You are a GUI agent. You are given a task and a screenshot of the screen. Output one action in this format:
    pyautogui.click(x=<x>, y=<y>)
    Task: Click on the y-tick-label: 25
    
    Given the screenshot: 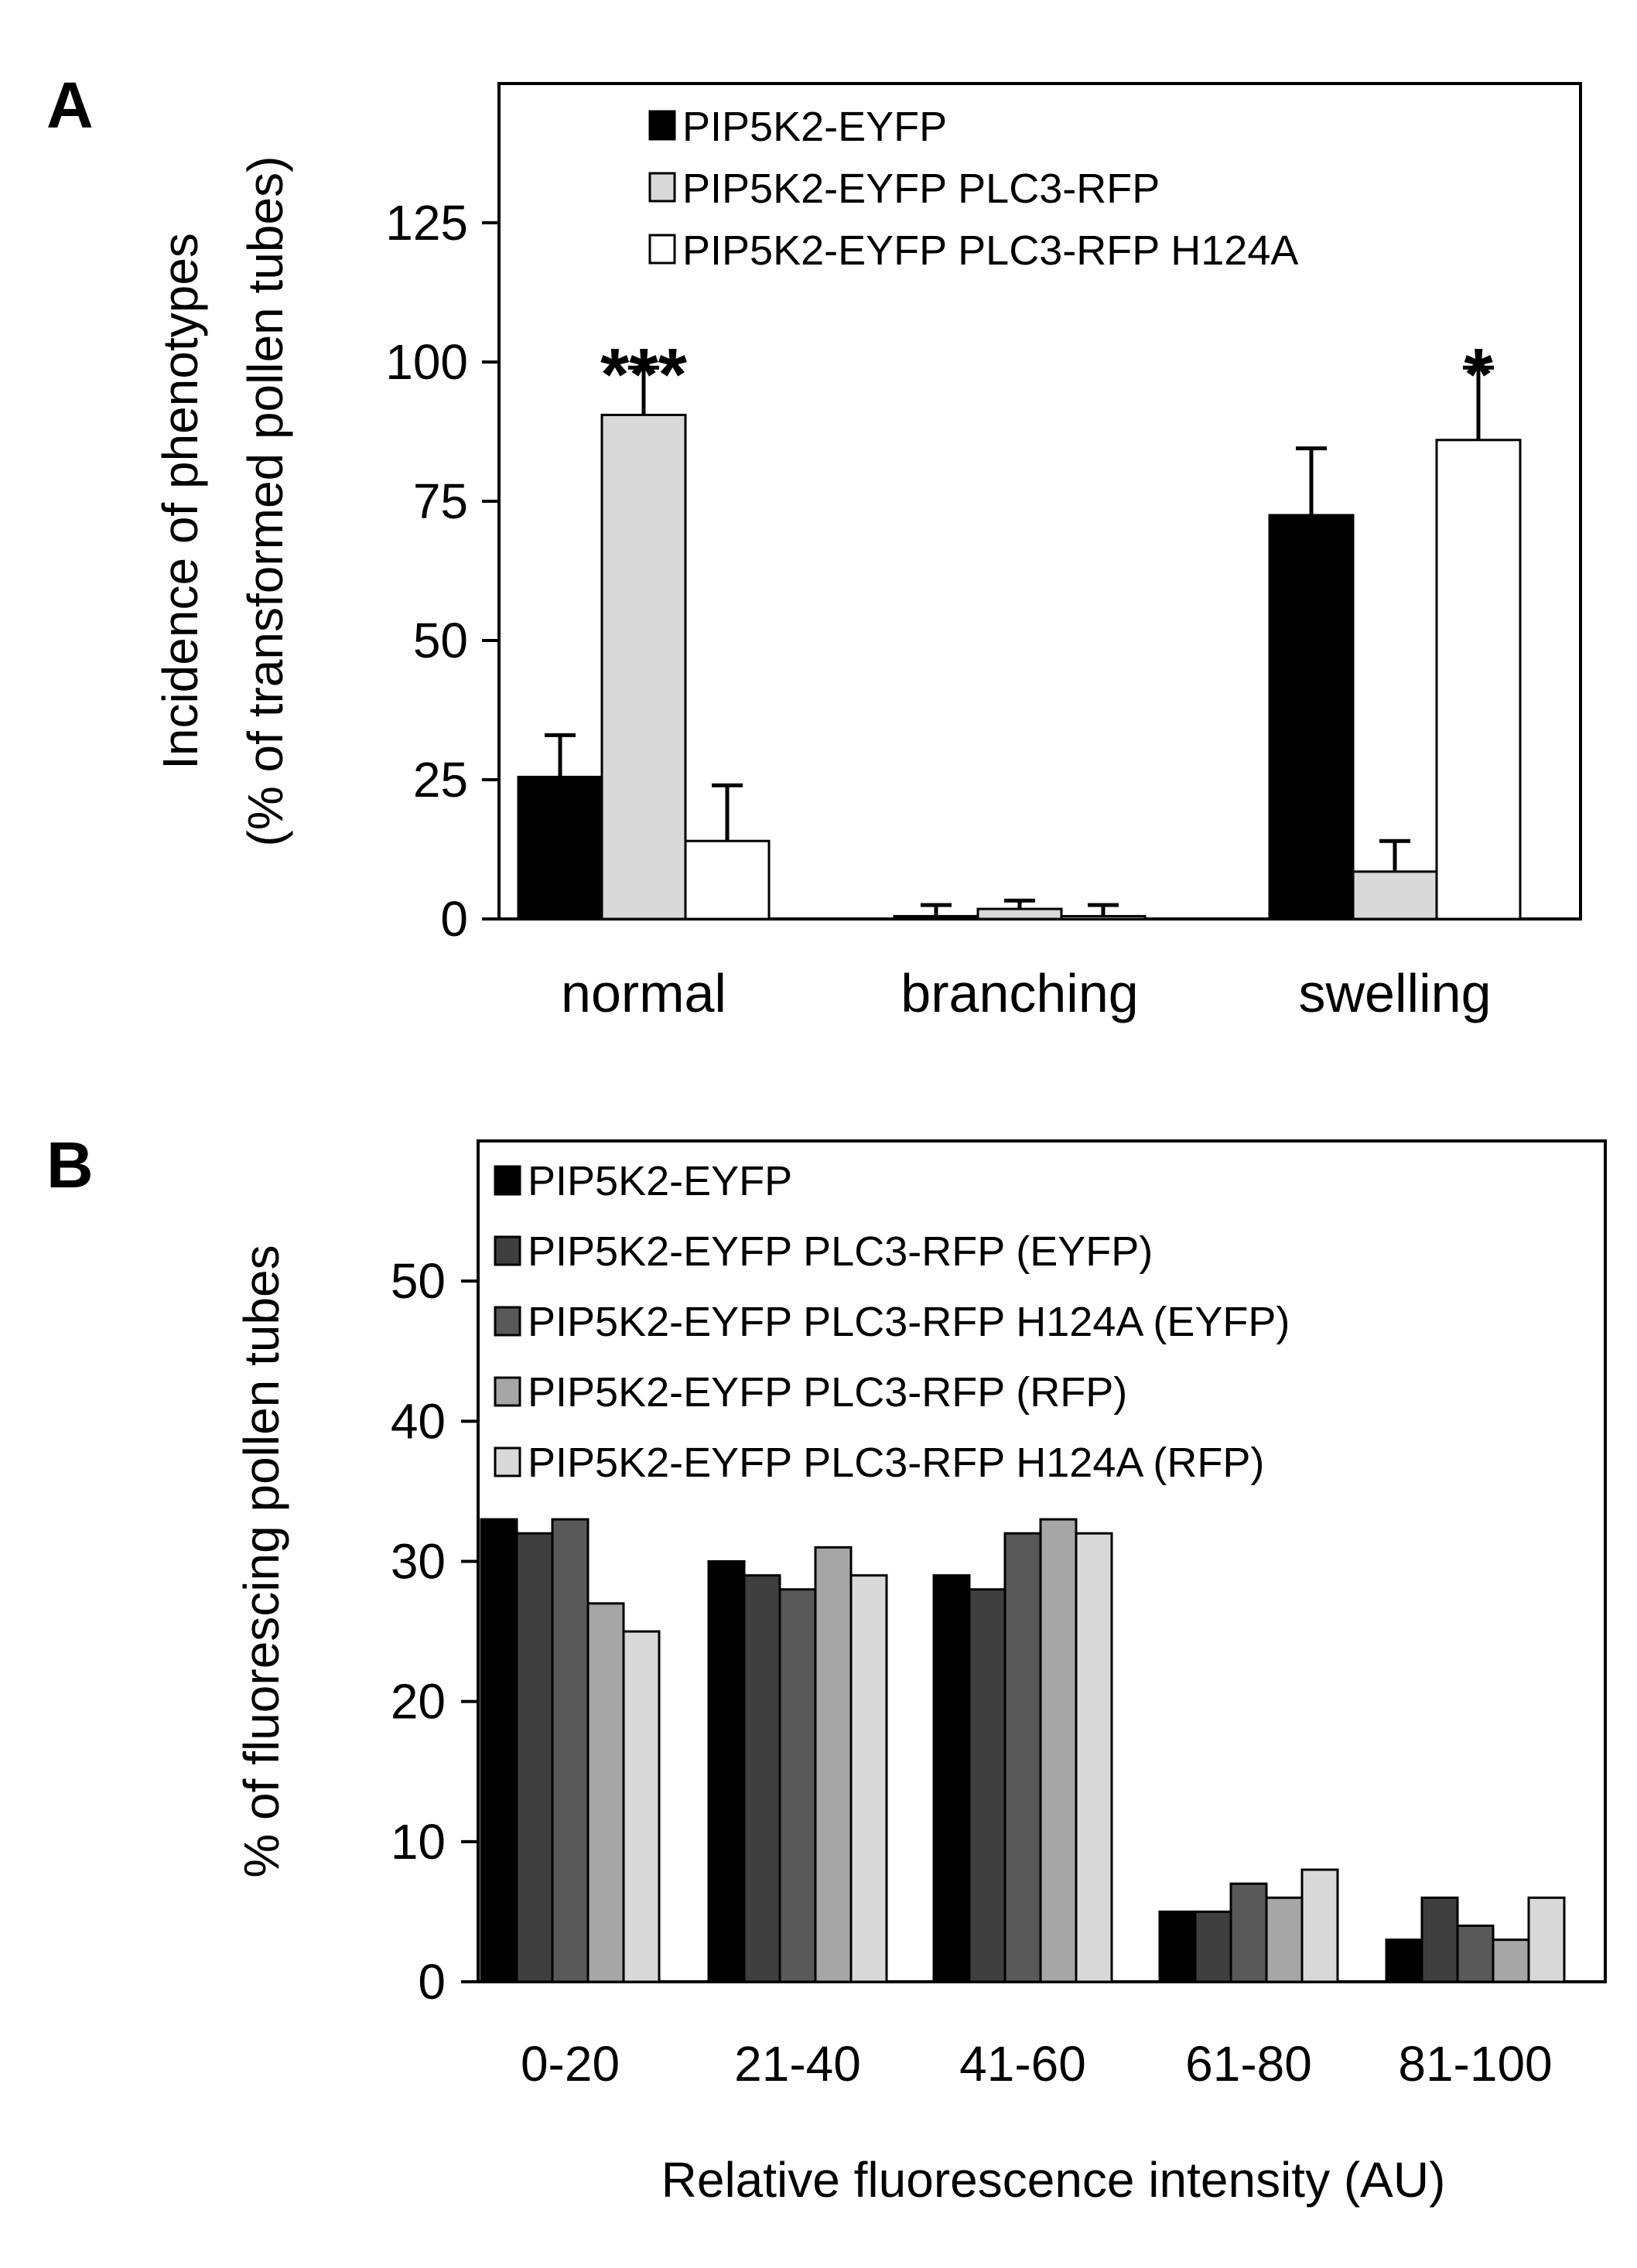 What is the action you would take?
    pyautogui.click(x=441, y=780)
    